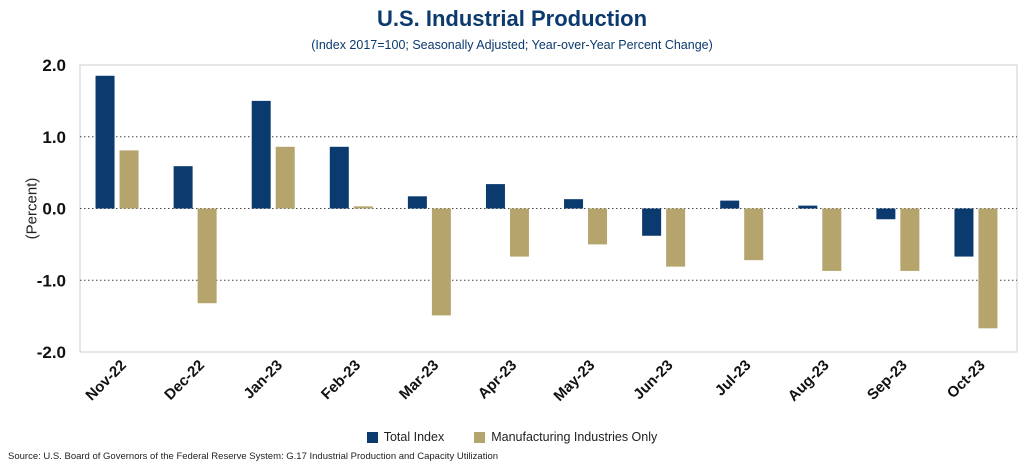 This screenshot has width=1024, height=465. I want to click on x-tick-label: Aug-23, so click(809, 381).